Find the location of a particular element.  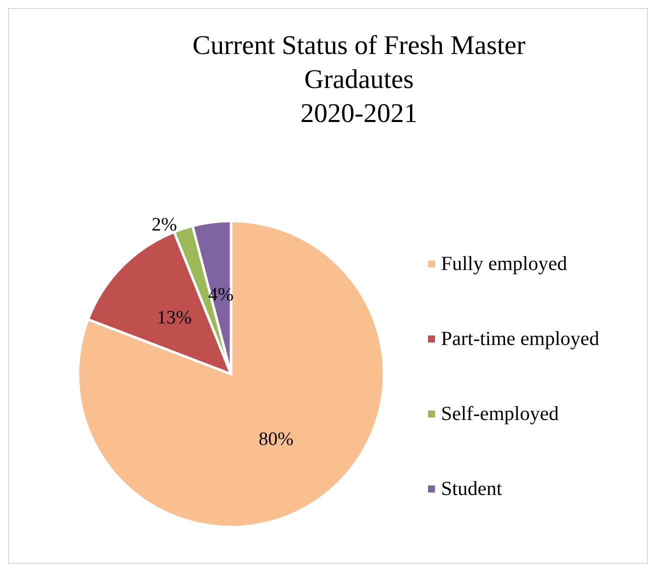

data-label: 80% is located at coordinates (276, 439).